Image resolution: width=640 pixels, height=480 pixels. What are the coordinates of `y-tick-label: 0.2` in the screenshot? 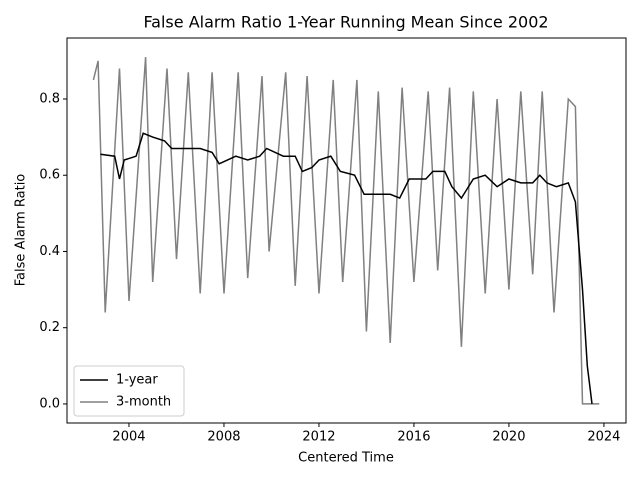 It's located at (49, 327).